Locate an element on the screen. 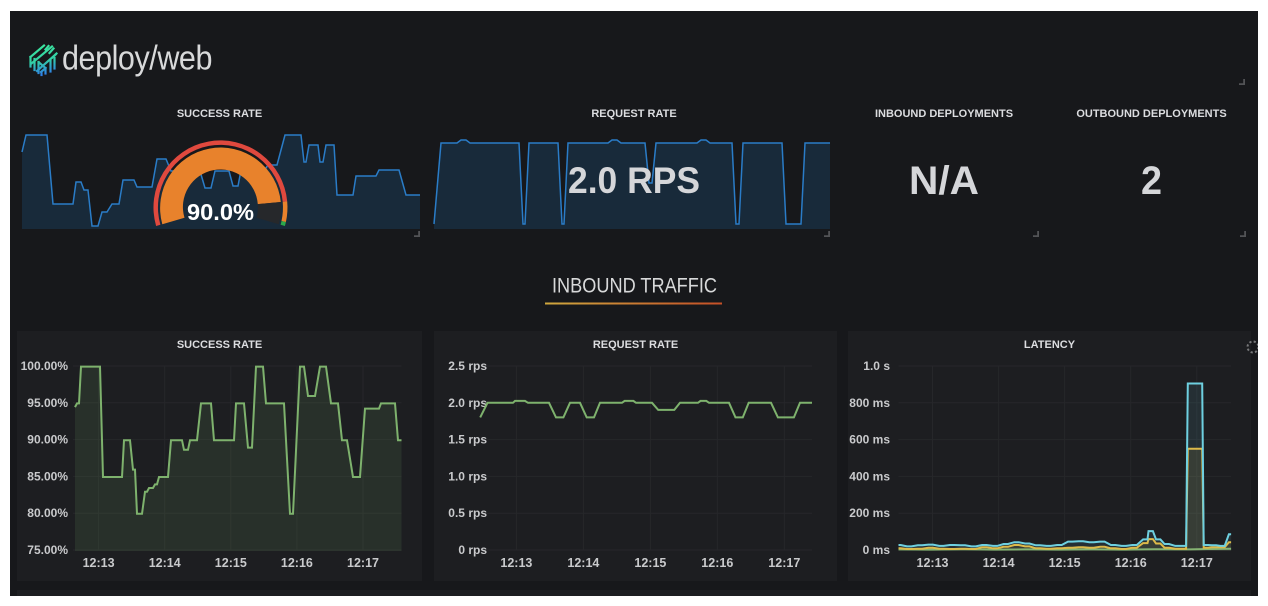 This screenshot has width=1268, height=606. svg-text: LATENCY is located at coordinates (1050, 345).